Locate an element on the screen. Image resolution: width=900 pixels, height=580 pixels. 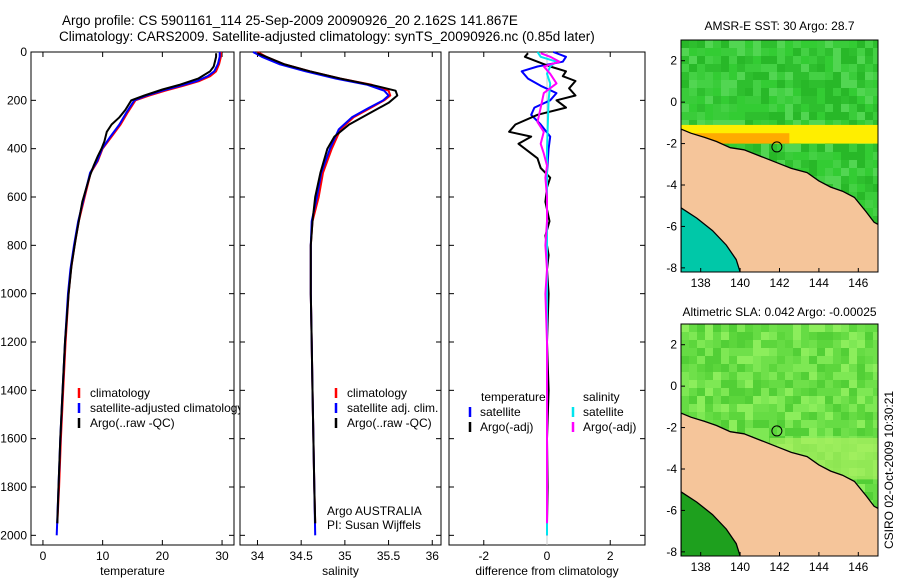
salinity-legend-label: climatology is located at coordinates (377, 393).